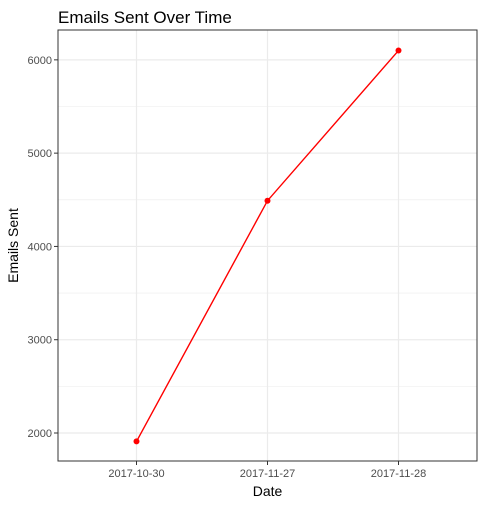 The image size is (485, 507). Describe the element at coordinates (136, 474) in the screenshot. I see `x-tick-label-0: 2017-10-30` at that location.